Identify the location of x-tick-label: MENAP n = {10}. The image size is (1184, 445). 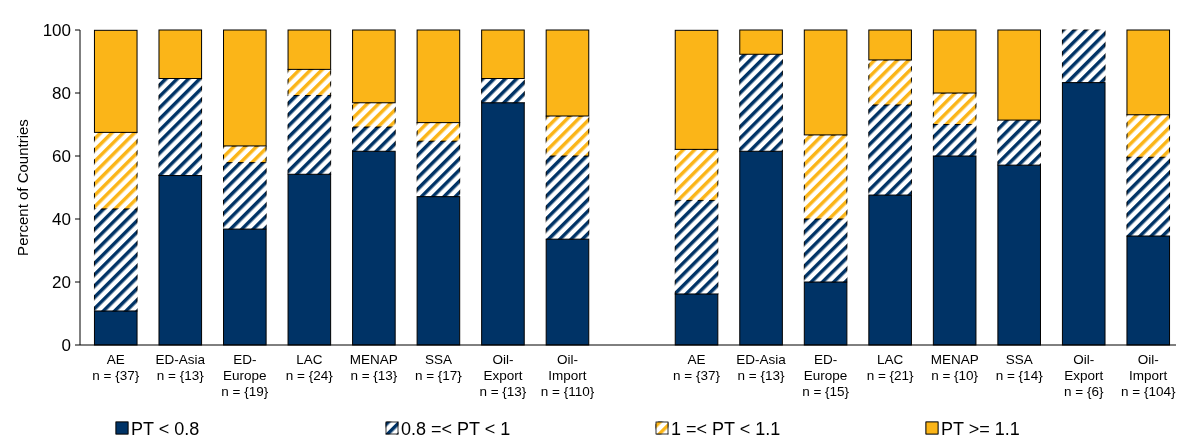
(954, 367).